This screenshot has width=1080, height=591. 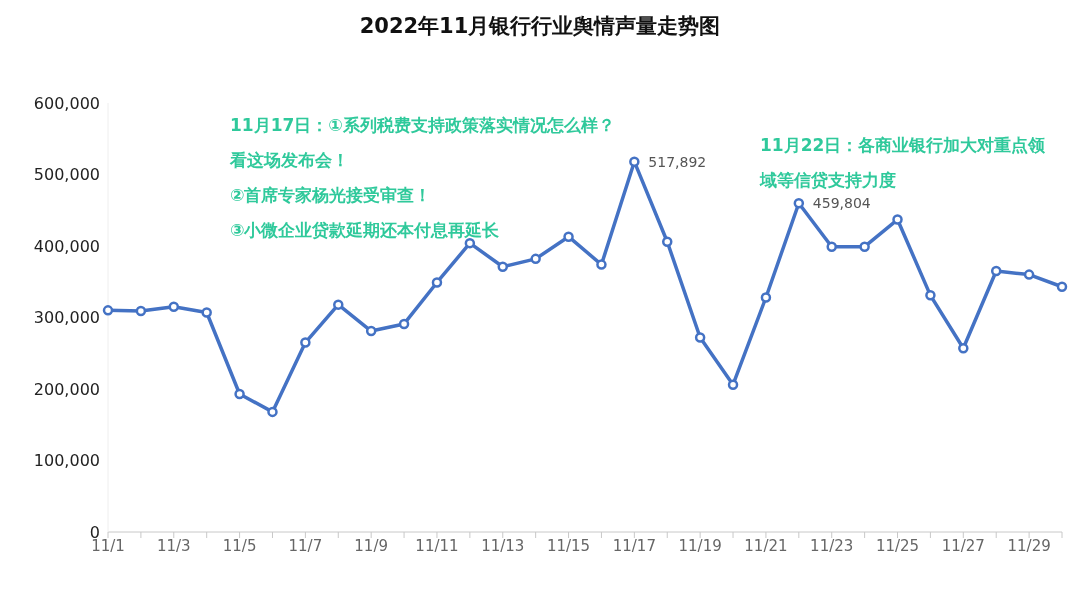 What do you see at coordinates (503, 545) in the screenshot?
I see `x-tick-label: 11/13` at bounding box center [503, 545].